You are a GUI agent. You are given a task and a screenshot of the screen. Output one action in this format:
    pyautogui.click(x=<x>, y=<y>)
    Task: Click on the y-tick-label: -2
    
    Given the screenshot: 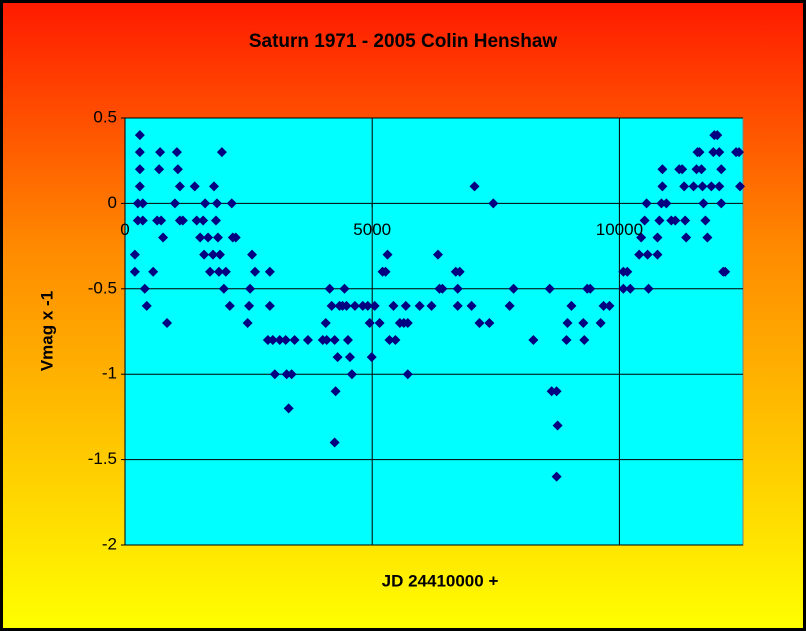 What is the action you would take?
    pyautogui.click(x=109, y=543)
    